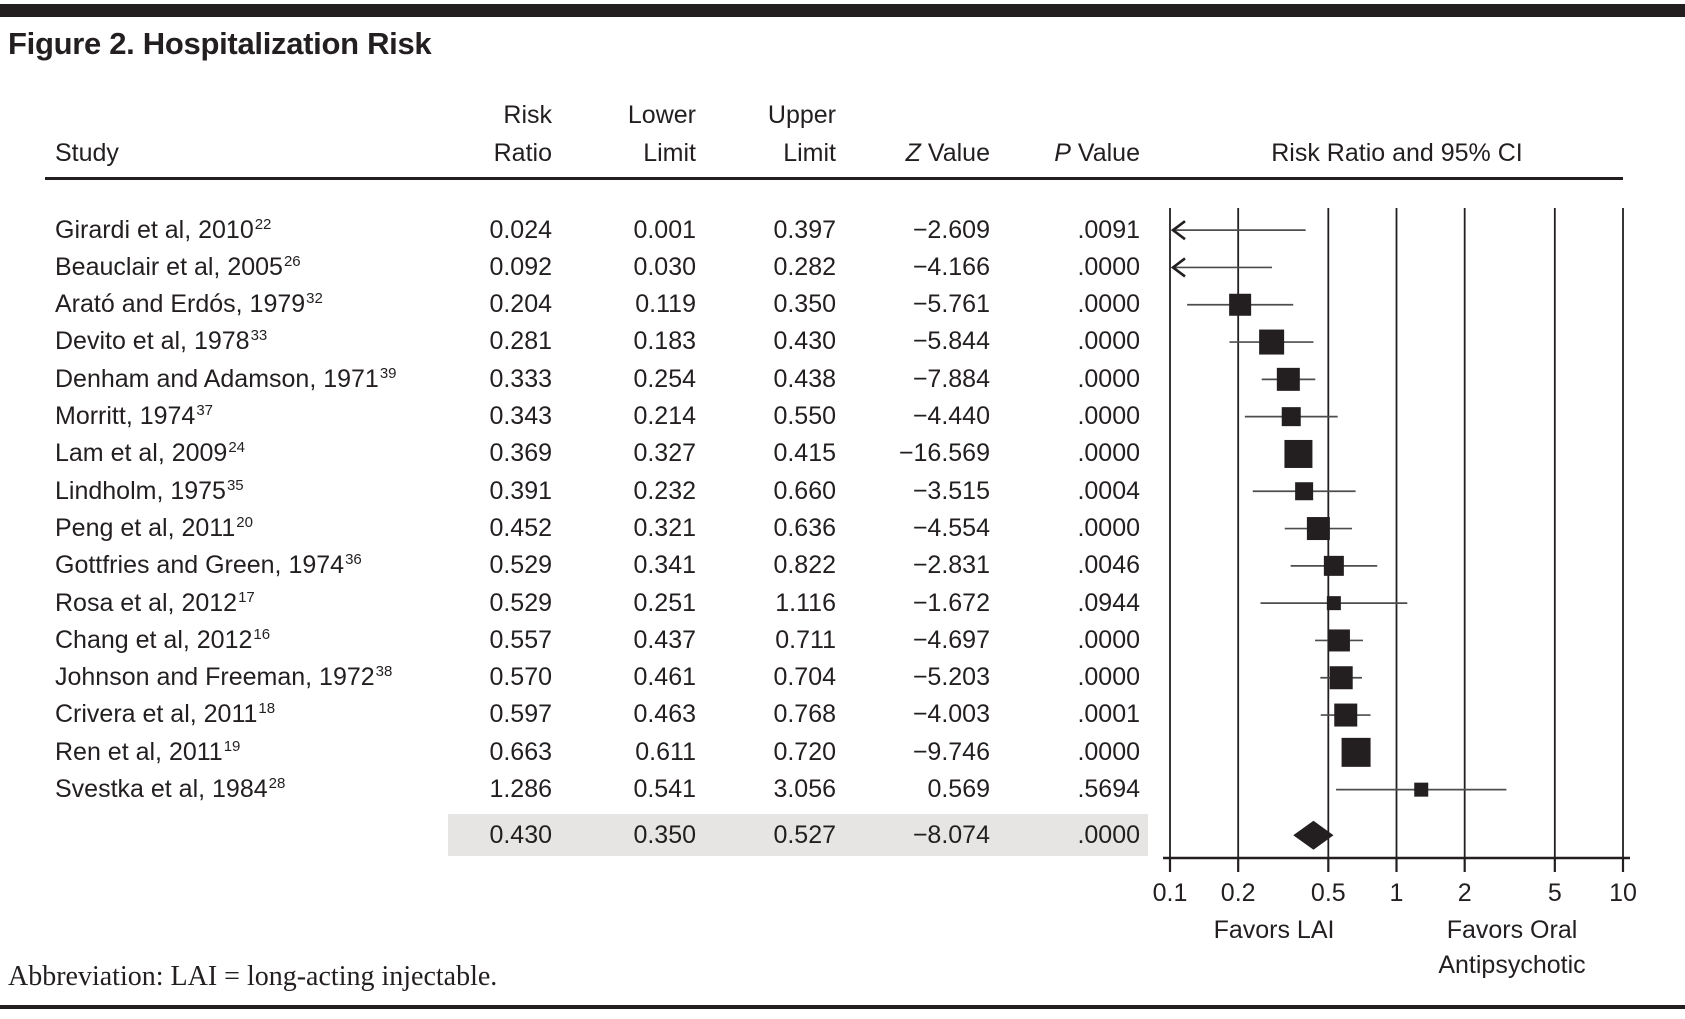  Describe the element at coordinates (805, 602) in the screenshot. I see `upper-limit-value: 1.116` at that location.